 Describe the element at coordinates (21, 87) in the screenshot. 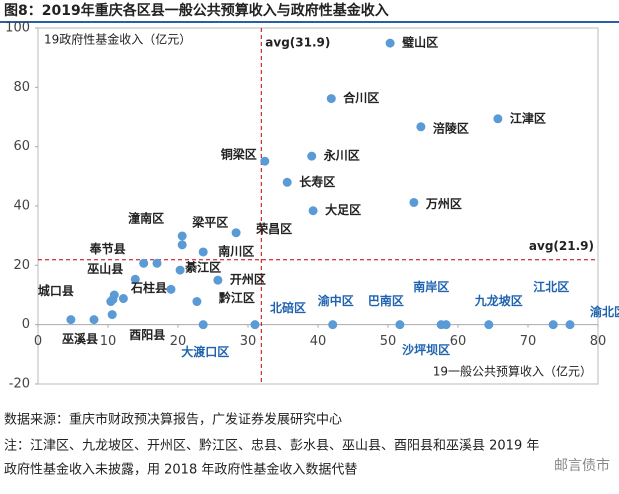

I see `y-tick-label: 80` at that location.